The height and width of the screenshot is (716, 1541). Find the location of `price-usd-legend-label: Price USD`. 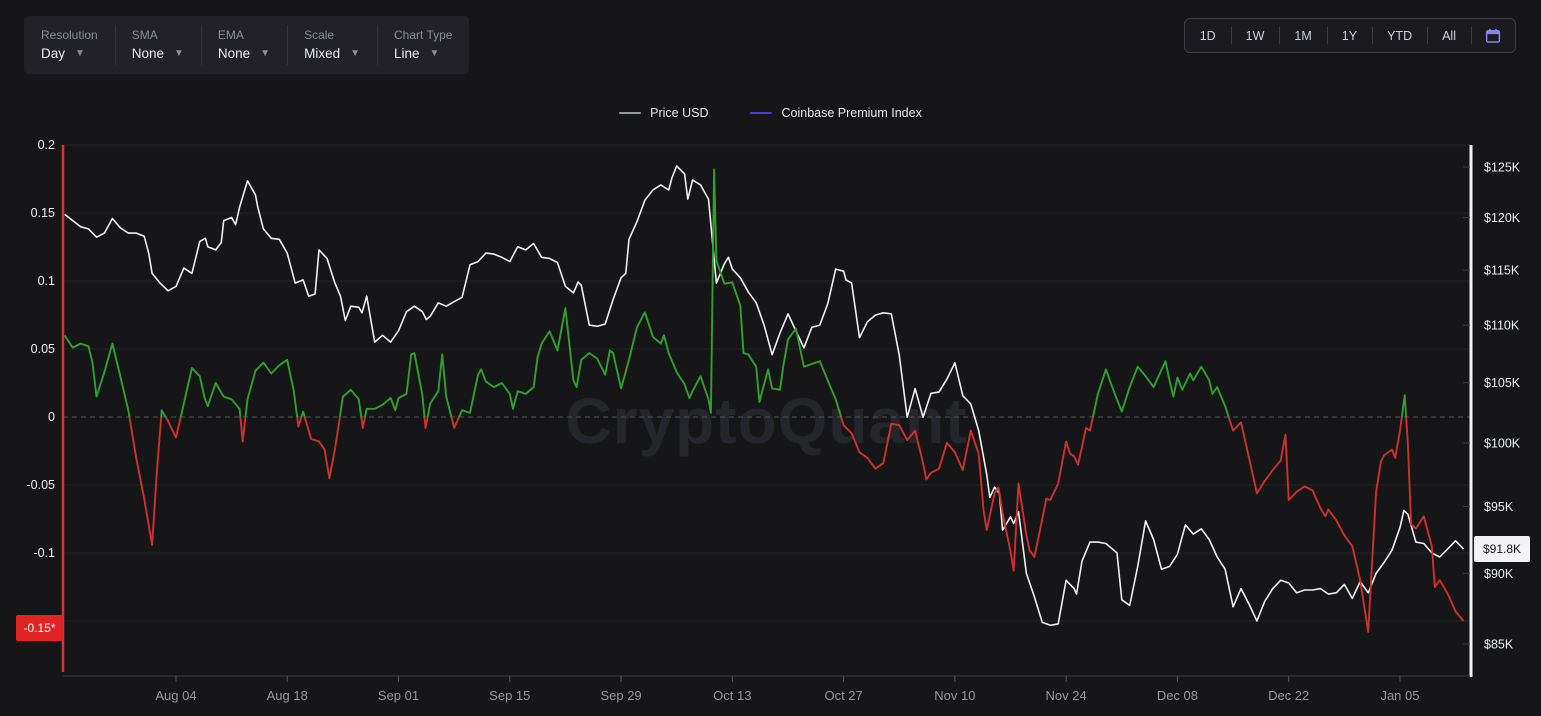

price-usd-legend-label: Price USD is located at coordinates (679, 113).